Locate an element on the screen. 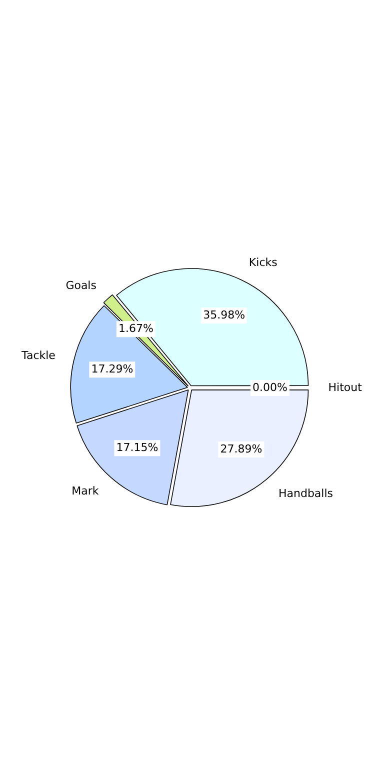 This screenshot has height=780, width=390. slice-label: Goals is located at coordinates (81, 285).